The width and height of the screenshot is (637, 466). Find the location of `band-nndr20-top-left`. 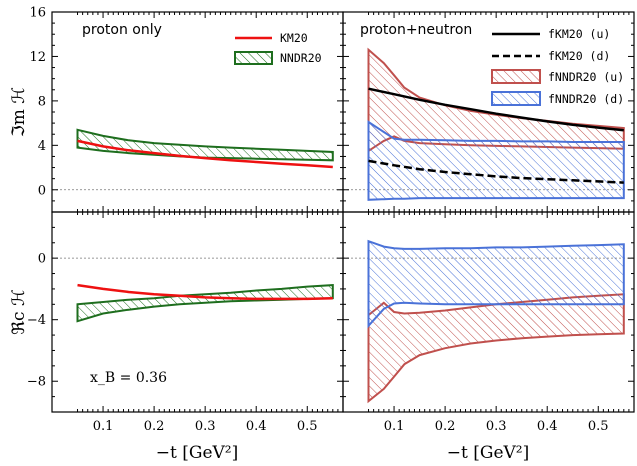

band-nndr20-top-left is located at coordinates (205, 145).